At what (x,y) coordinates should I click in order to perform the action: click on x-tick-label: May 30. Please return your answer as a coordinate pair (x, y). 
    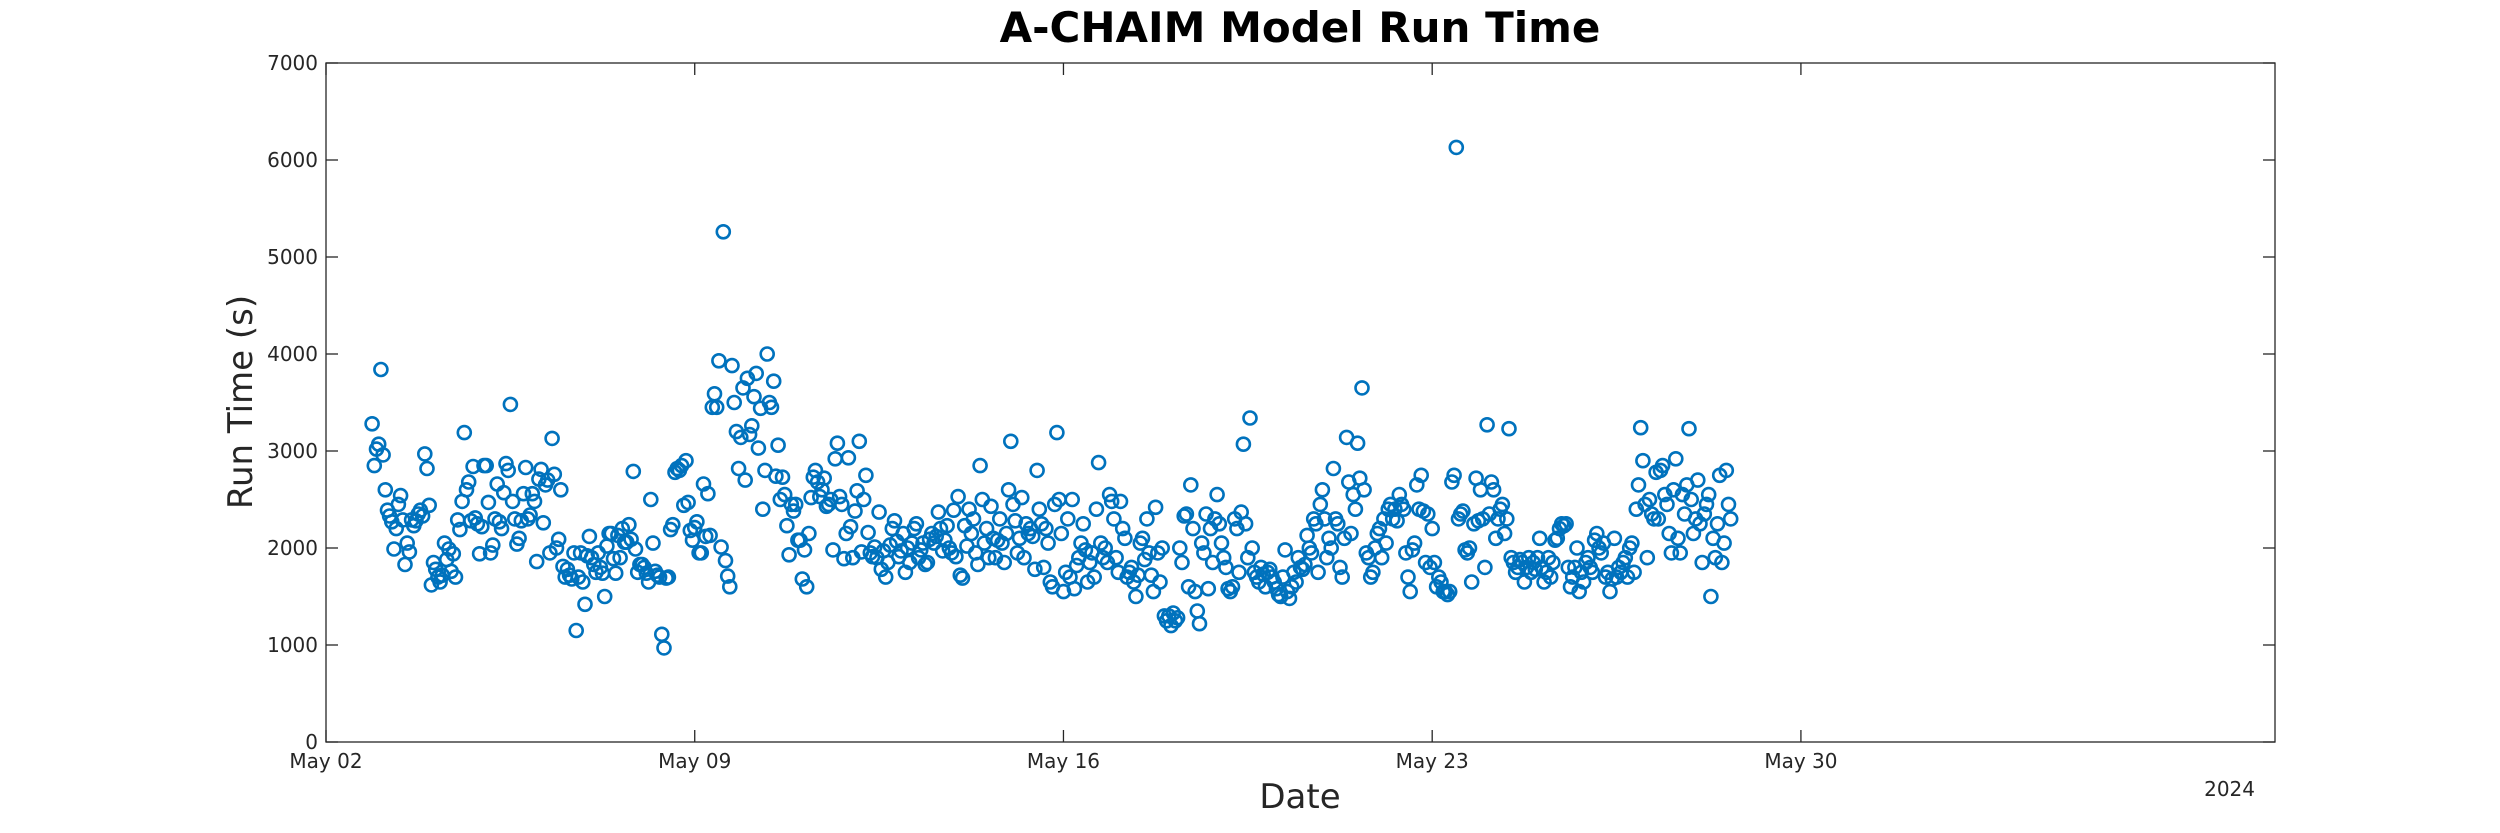
    Looking at the image, I should click on (1800, 761).